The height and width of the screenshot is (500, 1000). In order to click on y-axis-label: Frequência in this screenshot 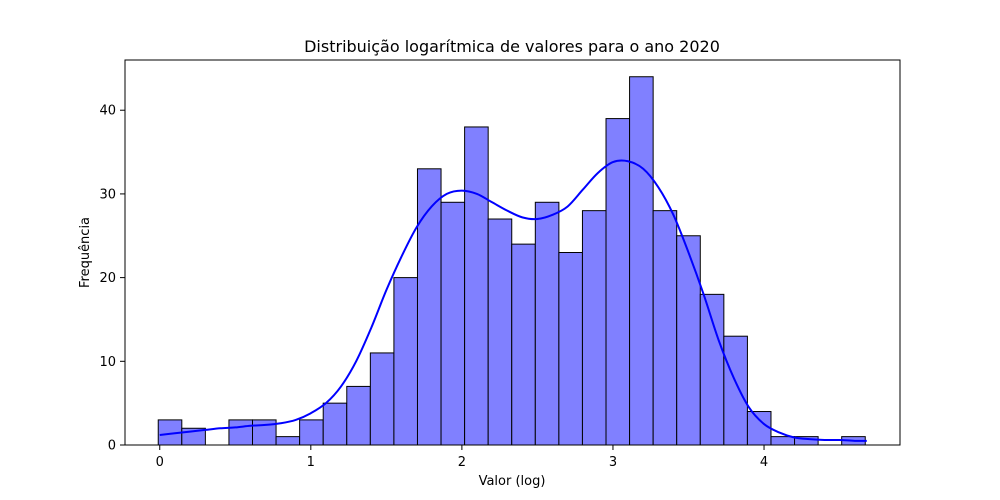, I will do `click(85, 252)`.